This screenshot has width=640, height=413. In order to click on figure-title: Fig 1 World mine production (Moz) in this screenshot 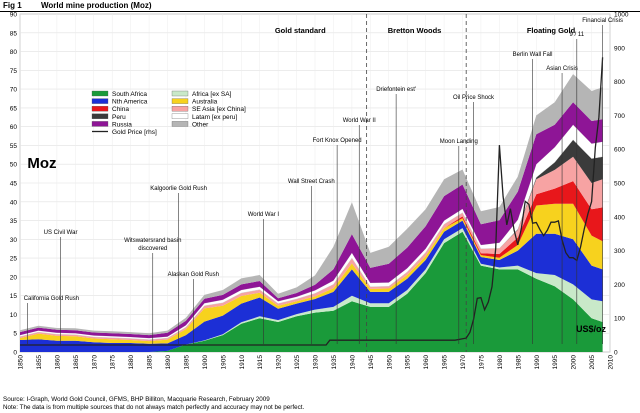, I will do `click(77, 5)`.